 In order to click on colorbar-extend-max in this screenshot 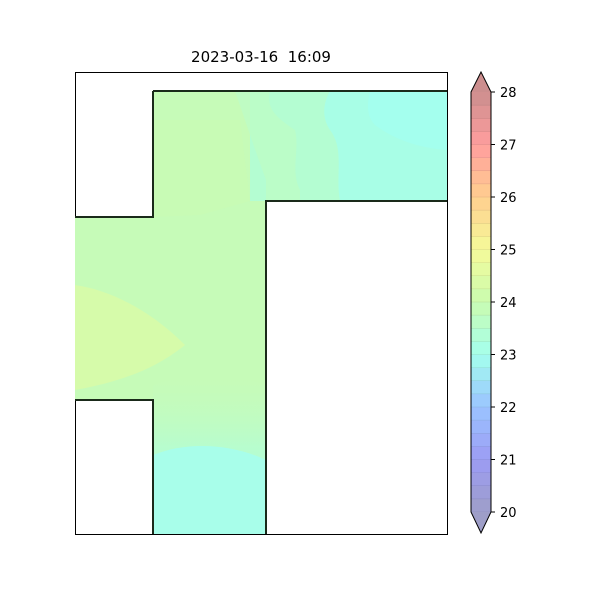, I will do `click(481, 82)`.